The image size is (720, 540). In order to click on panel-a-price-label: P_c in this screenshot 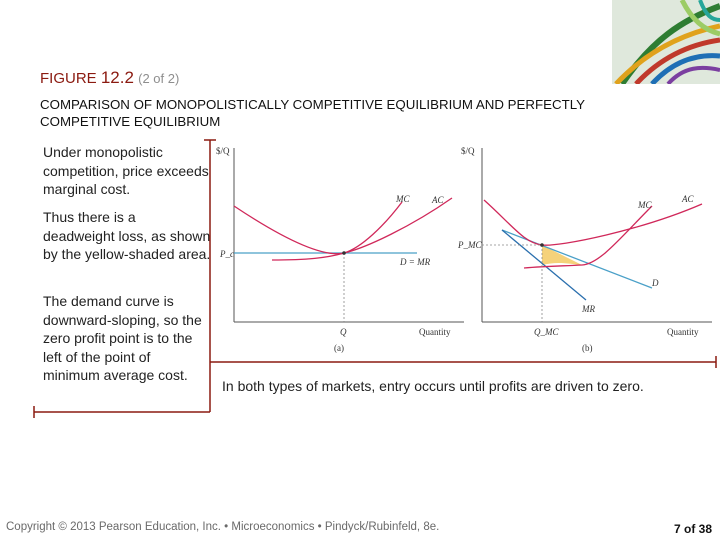, I will do `click(226, 254)`.